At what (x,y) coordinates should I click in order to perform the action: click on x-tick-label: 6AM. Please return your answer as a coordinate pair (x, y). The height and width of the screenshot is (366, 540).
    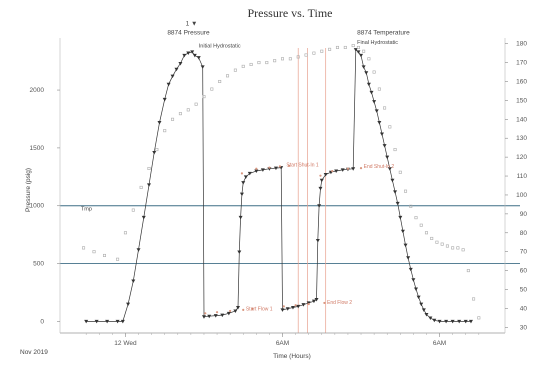
    Looking at the image, I should click on (282, 343).